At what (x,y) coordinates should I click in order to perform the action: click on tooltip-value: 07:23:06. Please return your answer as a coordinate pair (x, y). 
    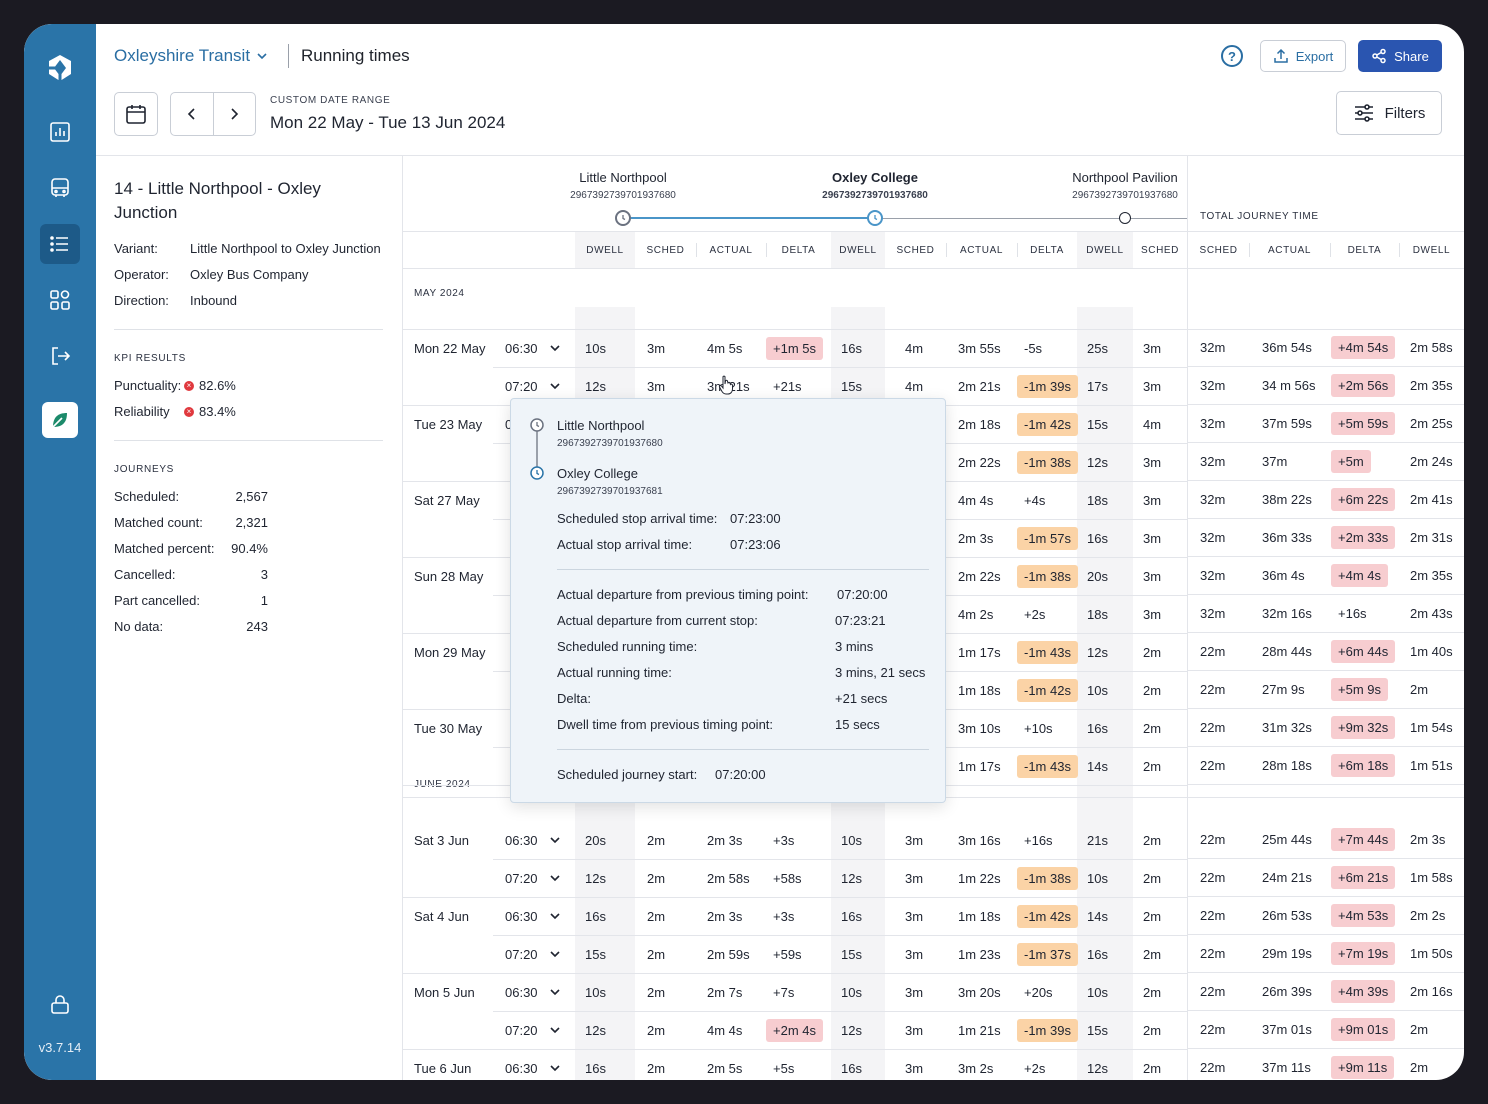
    Looking at the image, I should click on (755, 544).